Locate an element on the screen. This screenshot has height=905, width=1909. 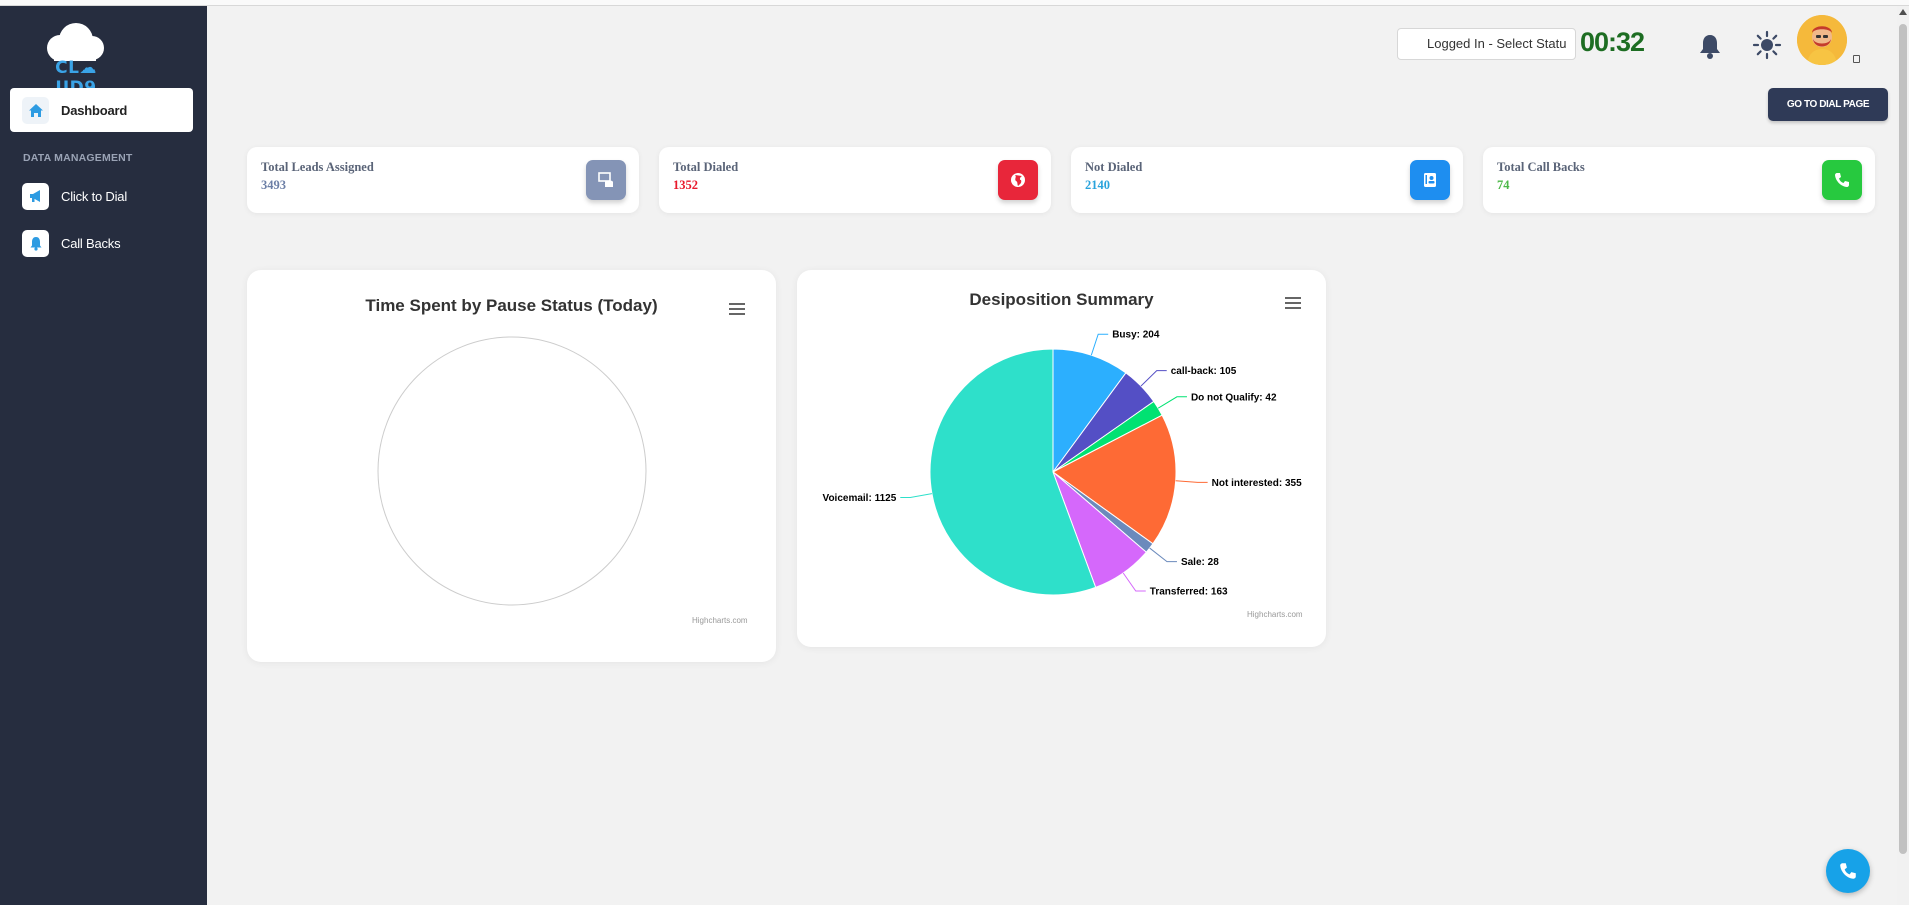
sidebar-item-dashboard: Dashboard is located at coordinates (101, 110).